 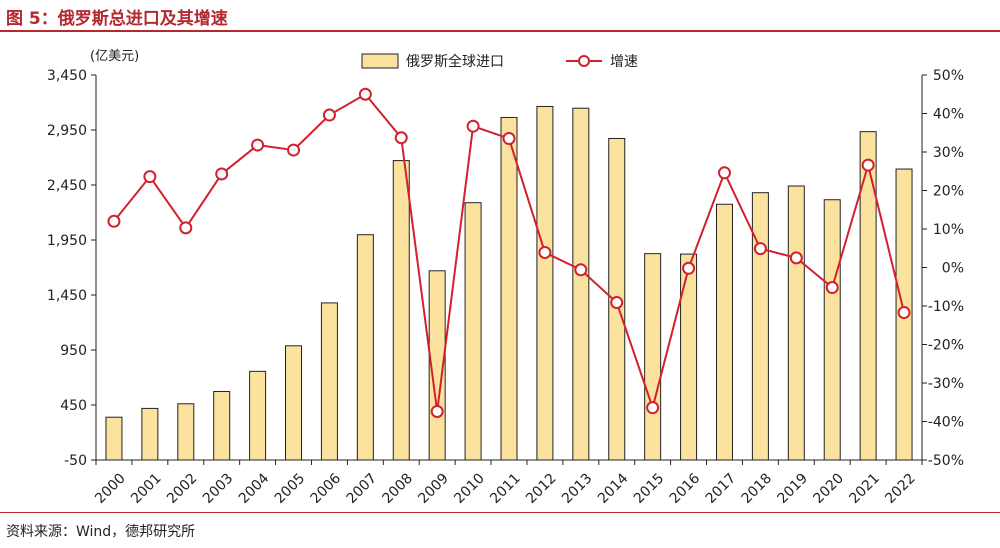 I want to click on growth-point-2007, so click(x=365, y=94).